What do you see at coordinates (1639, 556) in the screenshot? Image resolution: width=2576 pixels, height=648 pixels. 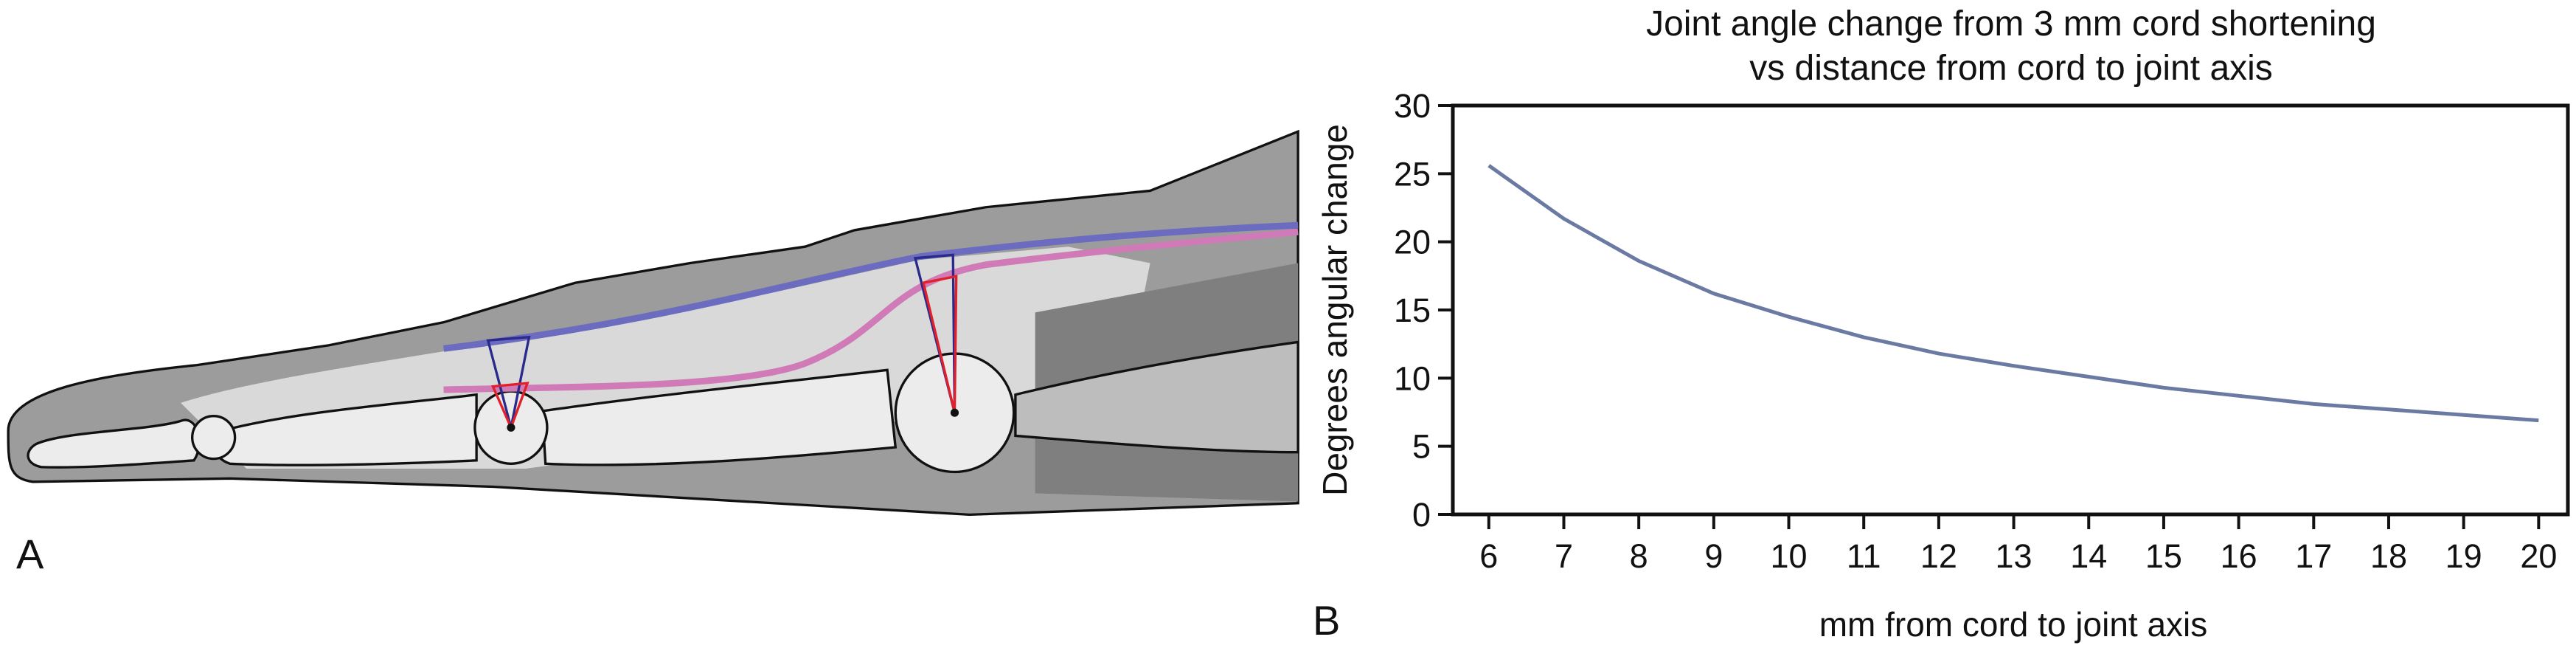 I see `x-tick-label: 8` at bounding box center [1639, 556].